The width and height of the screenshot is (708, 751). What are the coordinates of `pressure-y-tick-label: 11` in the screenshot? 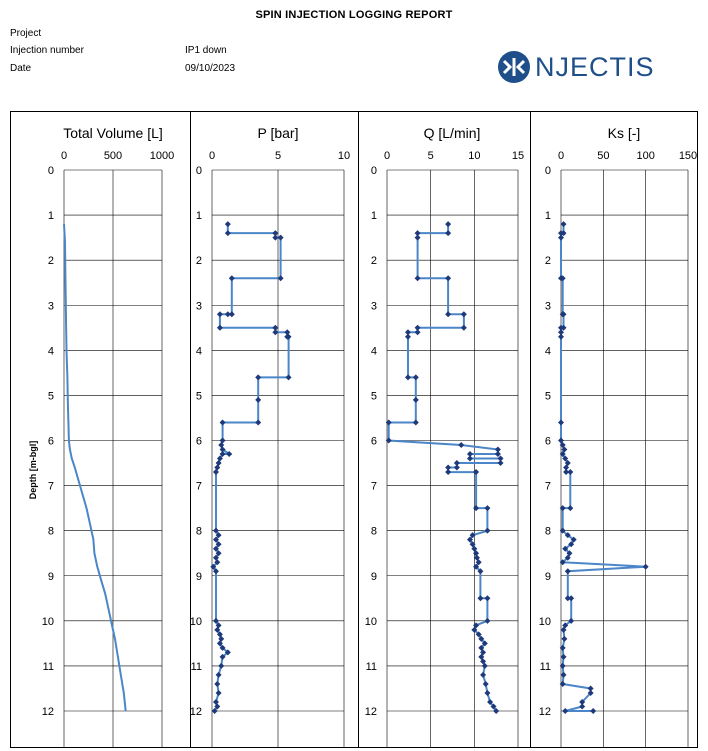 It's located at (196, 667).